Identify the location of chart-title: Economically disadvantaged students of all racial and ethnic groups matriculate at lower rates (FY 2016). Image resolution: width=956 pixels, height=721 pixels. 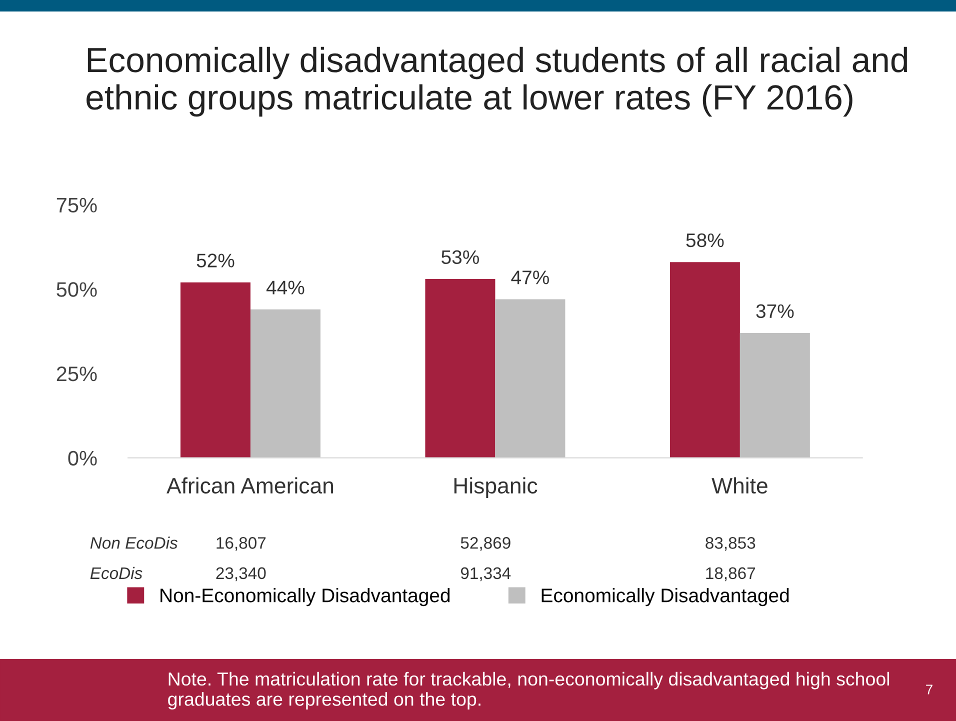
(497, 81).